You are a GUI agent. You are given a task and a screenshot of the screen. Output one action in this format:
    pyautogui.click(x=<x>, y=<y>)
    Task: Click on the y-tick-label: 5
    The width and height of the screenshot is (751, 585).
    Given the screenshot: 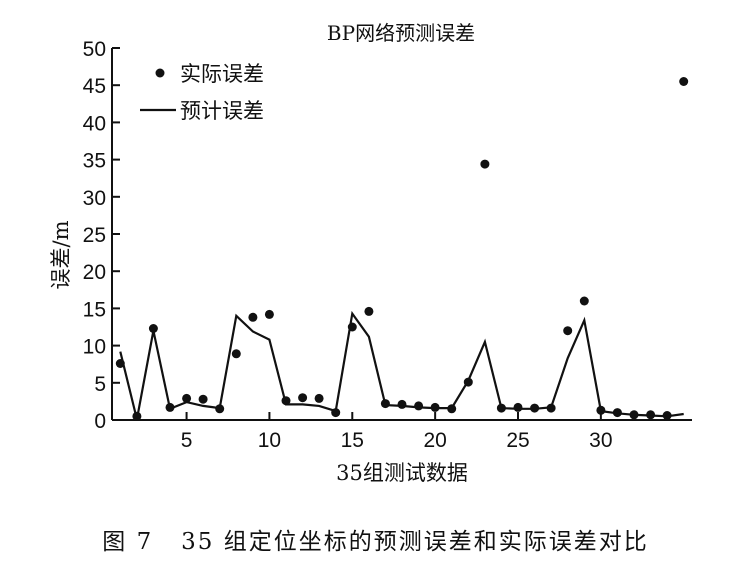 What is the action you would take?
    pyautogui.click(x=100, y=384)
    